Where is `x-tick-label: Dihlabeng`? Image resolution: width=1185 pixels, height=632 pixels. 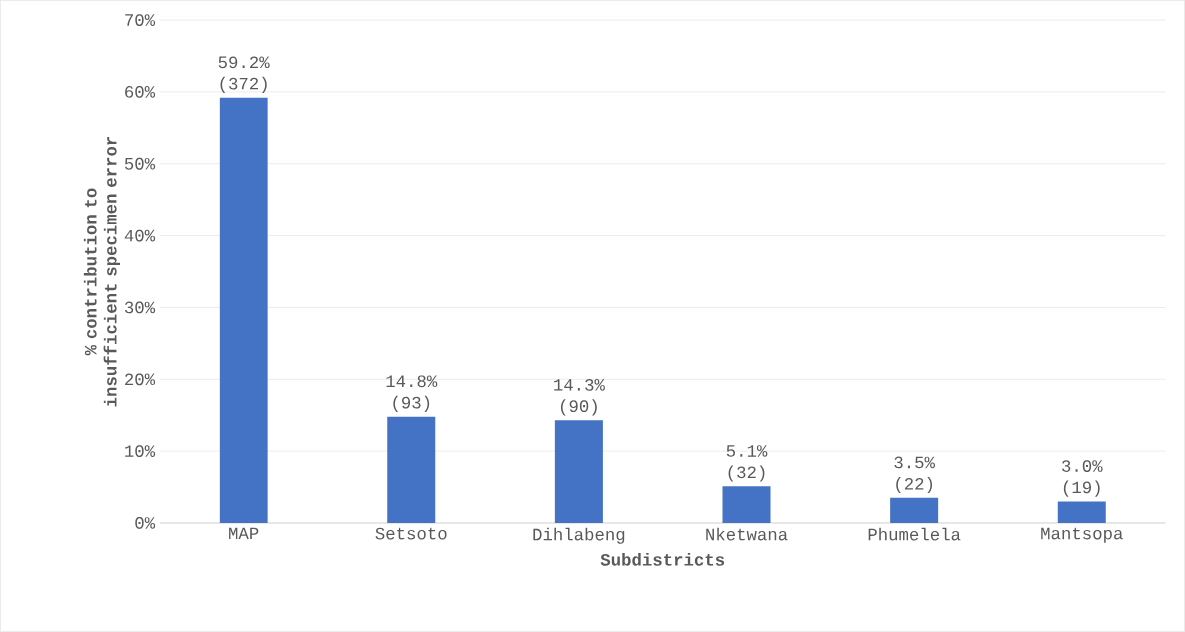 x-tick-label: Dihlabeng is located at coordinates (579, 535).